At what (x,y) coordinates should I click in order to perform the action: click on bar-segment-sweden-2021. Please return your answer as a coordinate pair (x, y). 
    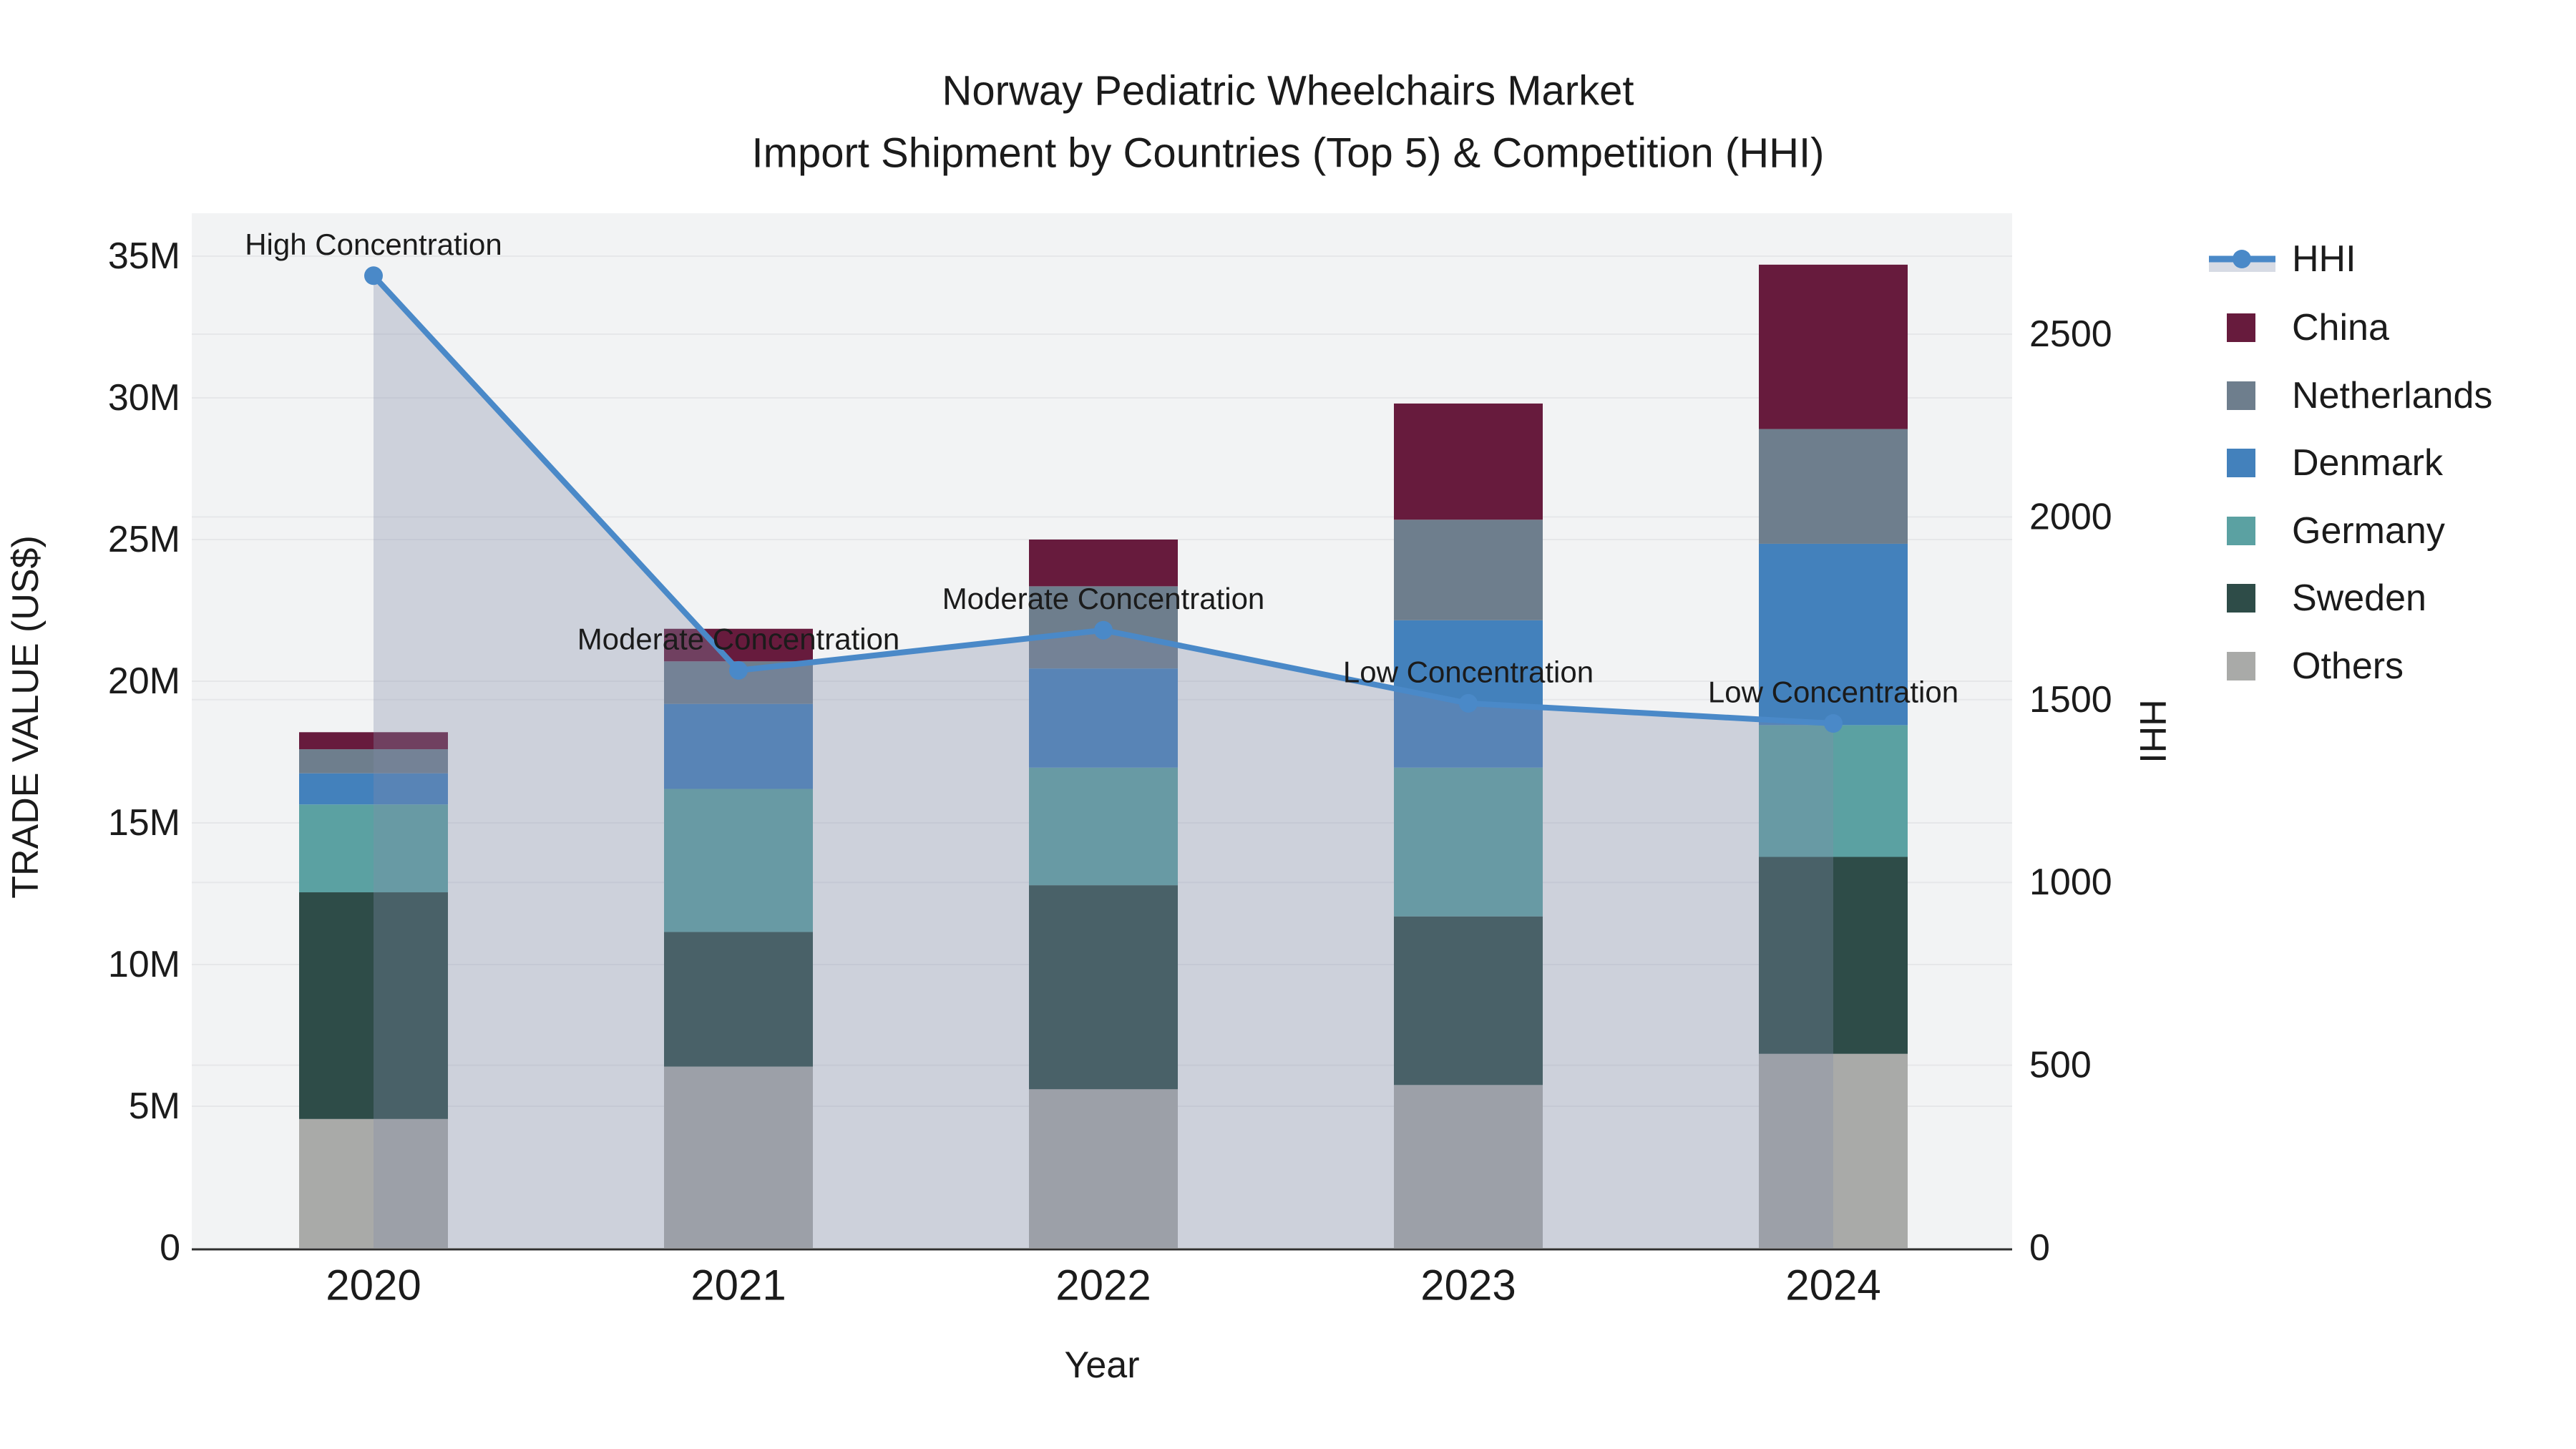
    Looking at the image, I should click on (738, 999).